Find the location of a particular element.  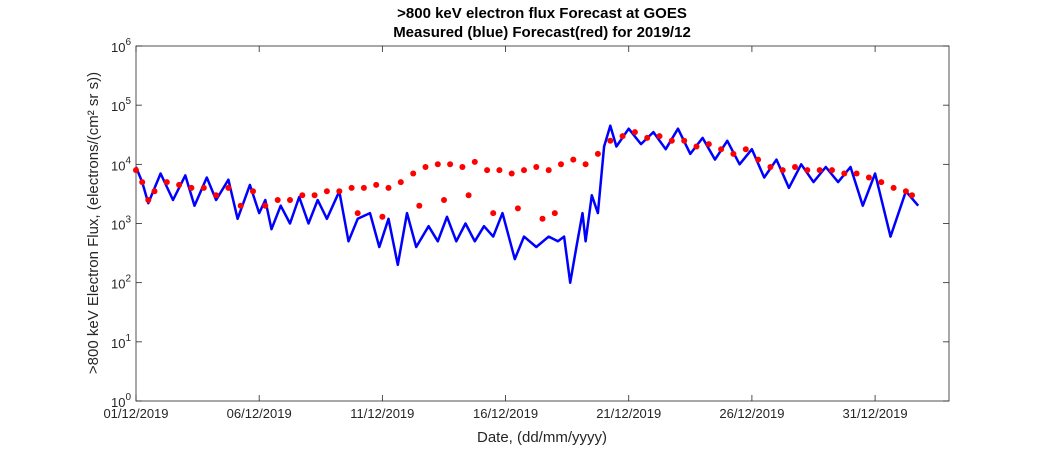

y-tick-label-exp: 2 is located at coordinates (128, 279).